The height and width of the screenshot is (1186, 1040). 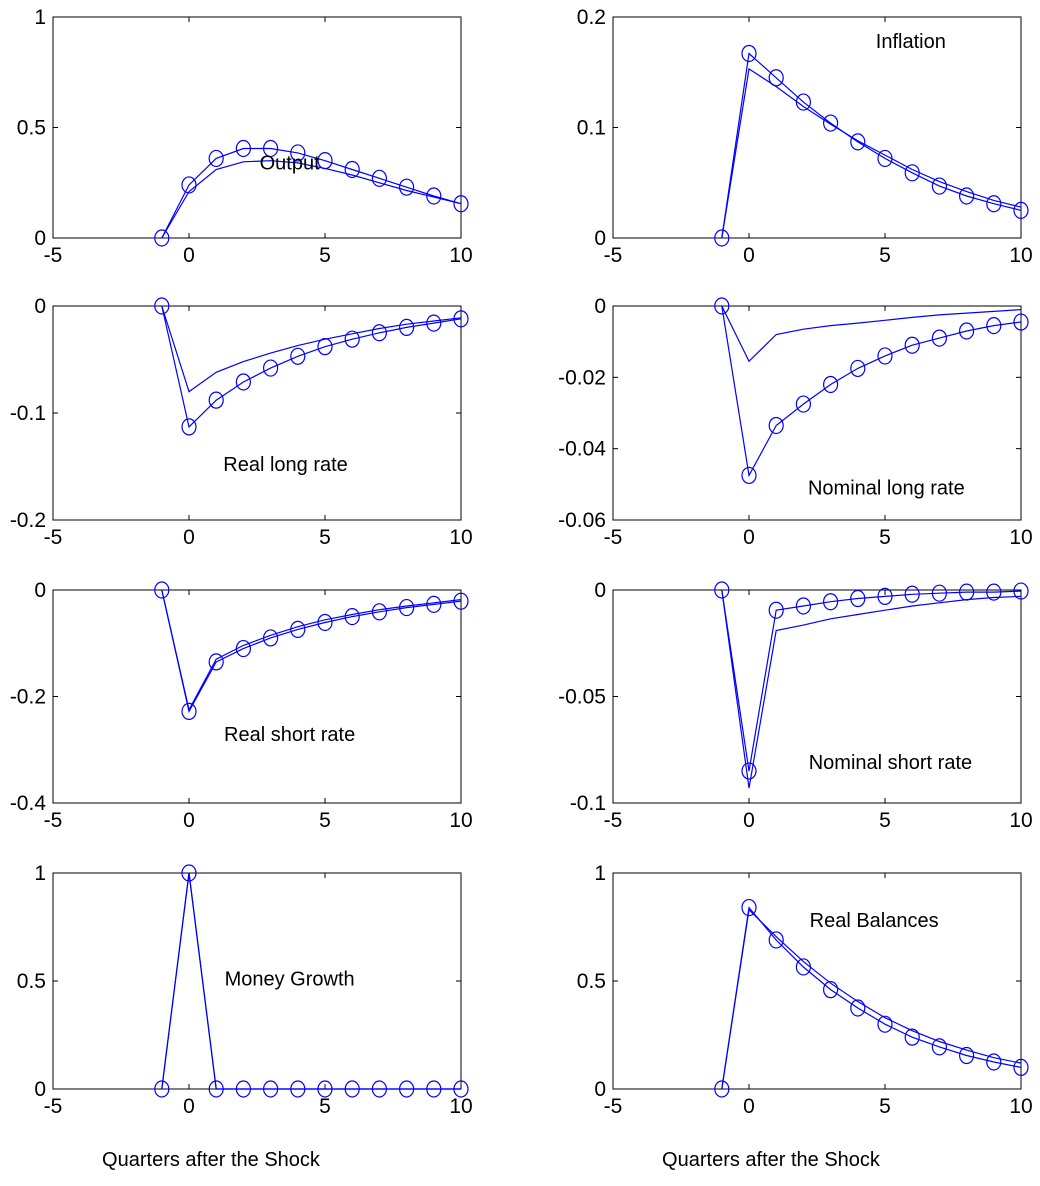 I want to click on y-tick-label: 1, so click(x=40, y=17).